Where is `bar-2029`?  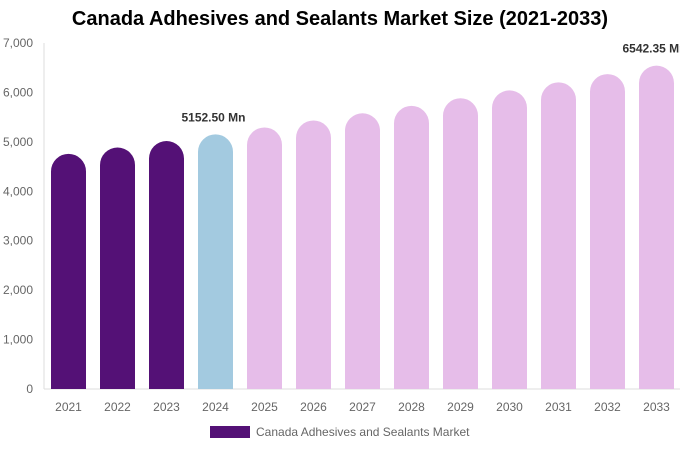 bar-2029 is located at coordinates (460, 243).